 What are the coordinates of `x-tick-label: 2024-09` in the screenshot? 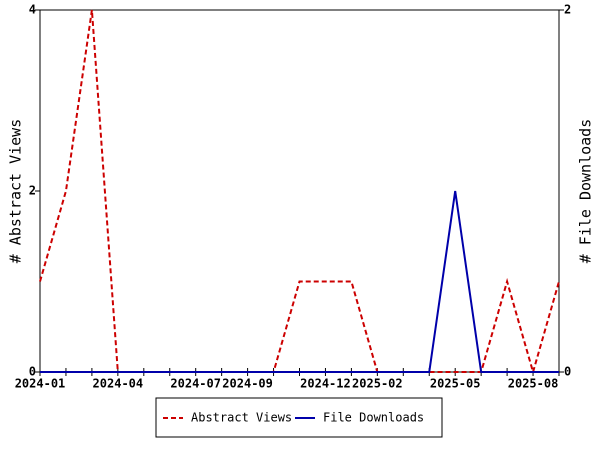 It's located at (247, 384).